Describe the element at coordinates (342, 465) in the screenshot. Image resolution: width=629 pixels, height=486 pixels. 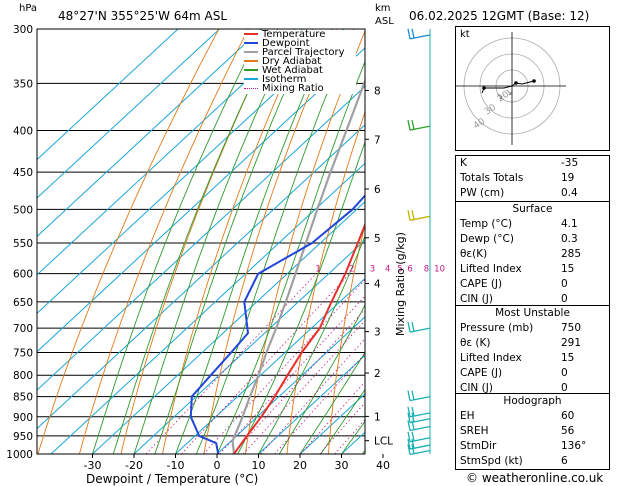
I see `temperature-tick-label: 30` at that location.